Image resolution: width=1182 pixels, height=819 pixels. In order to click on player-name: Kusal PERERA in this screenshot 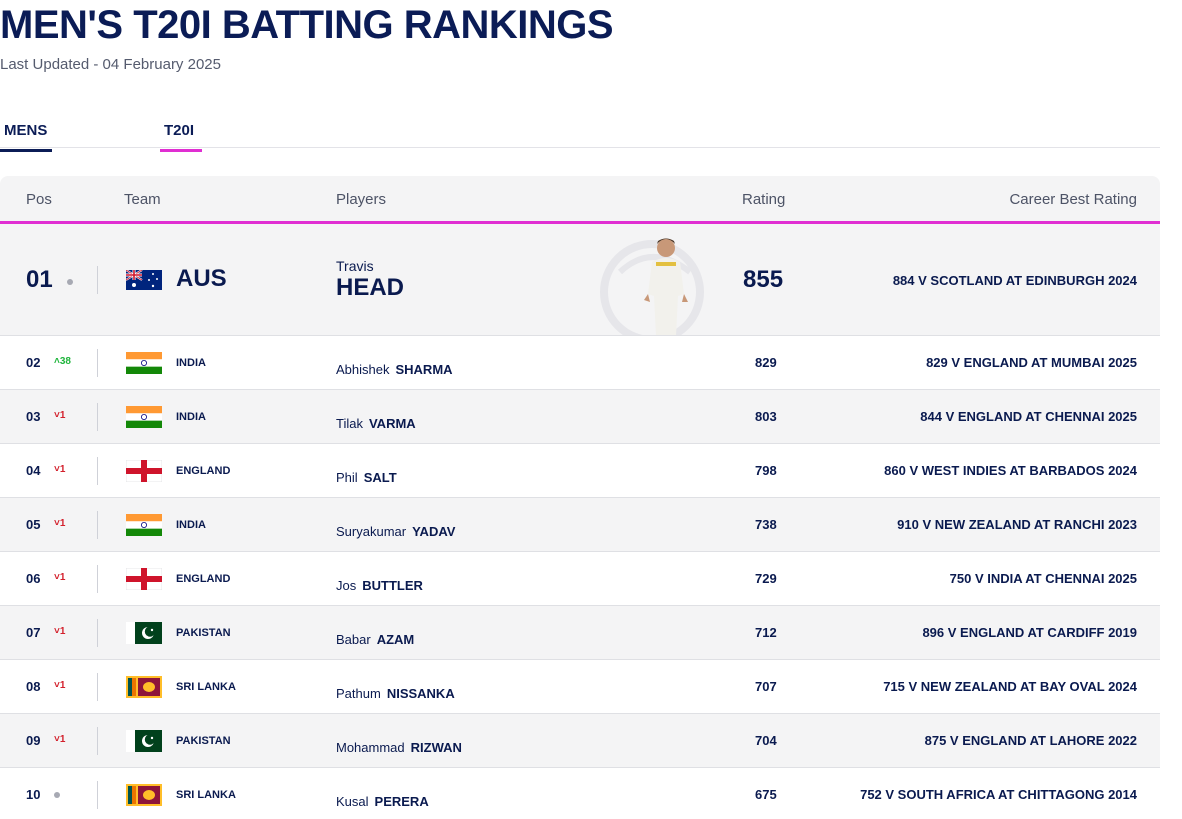, I will do `click(382, 801)`.